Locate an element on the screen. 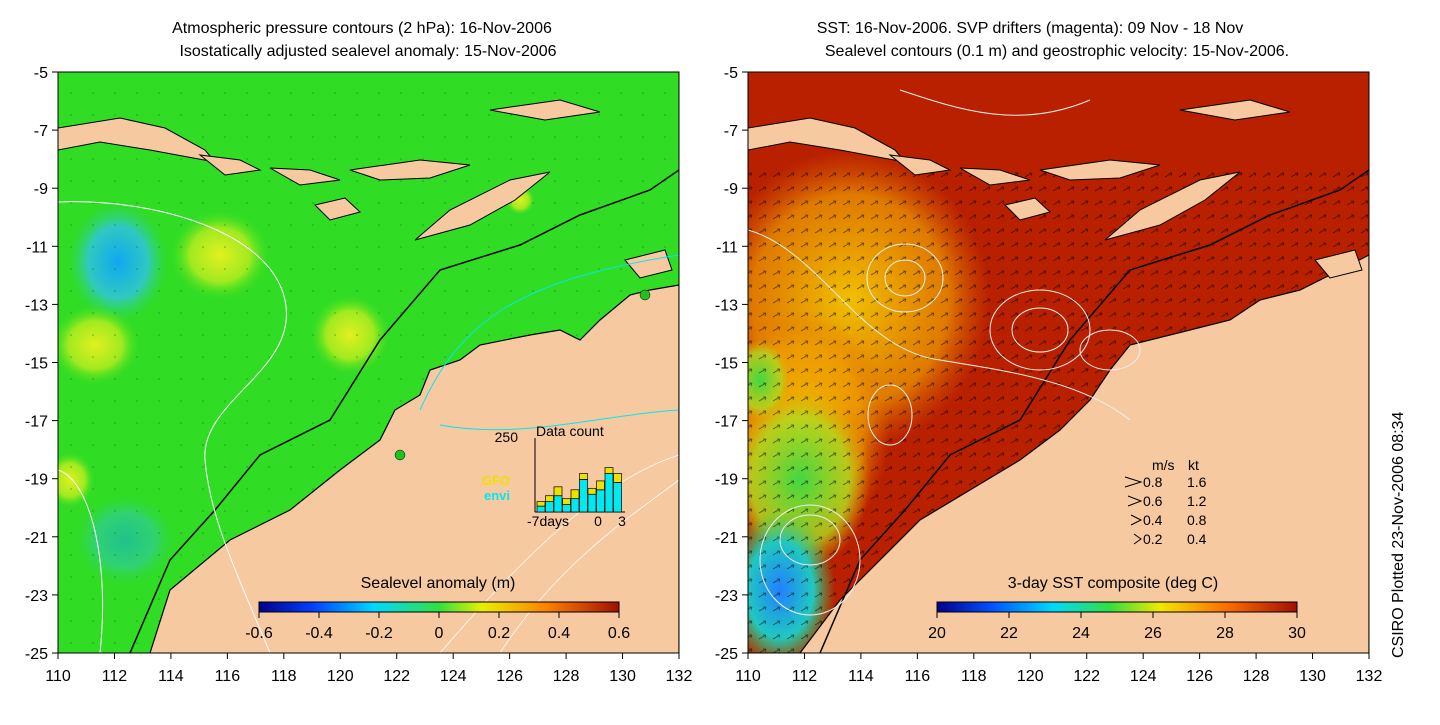 The width and height of the screenshot is (1440, 725). colorbar-tick-label: 0 is located at coordinates (439, 633).